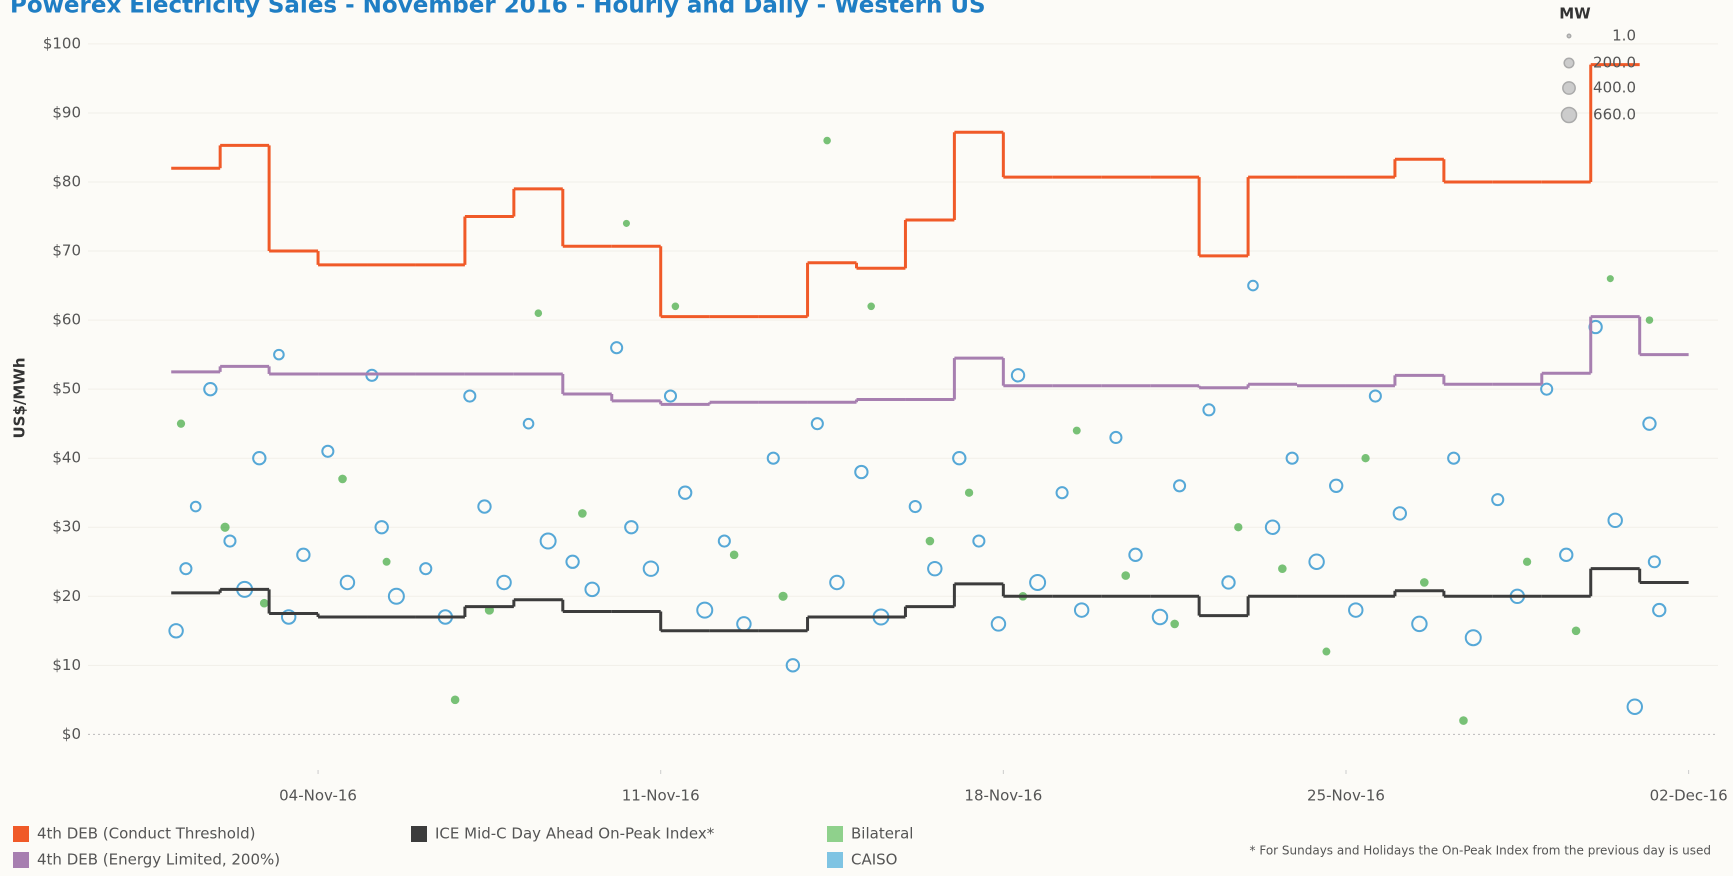 The width and height of the screenshot is (1733, 876). Describe the element at coordinates (1614, 88) in the screenshot. I see `size-legend-label: 400.0` at that location.